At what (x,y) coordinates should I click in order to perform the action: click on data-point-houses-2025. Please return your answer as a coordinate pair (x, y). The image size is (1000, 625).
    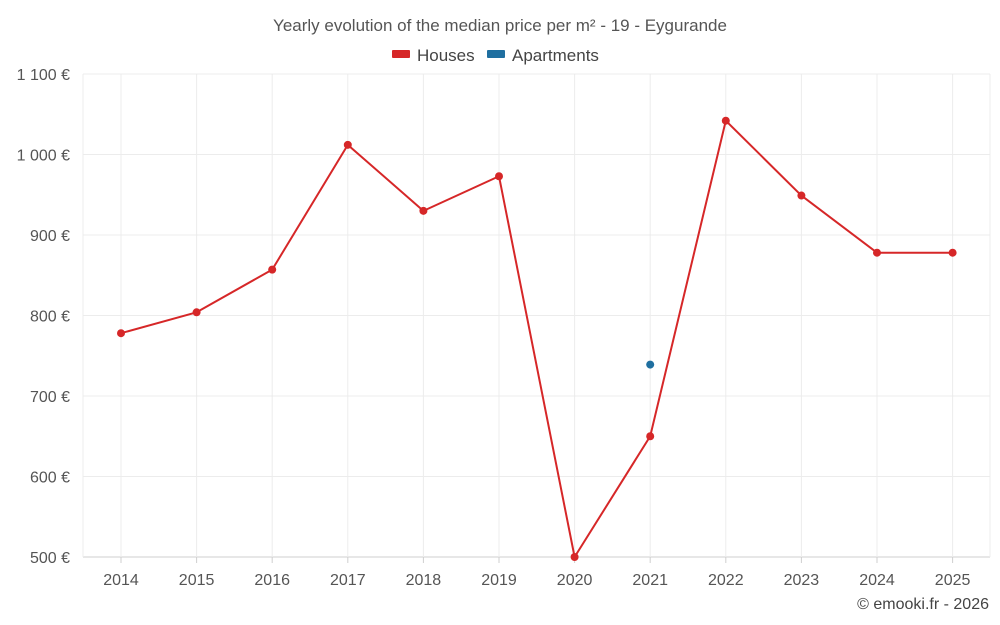
    Looking at the image, I should click on (952, 252).